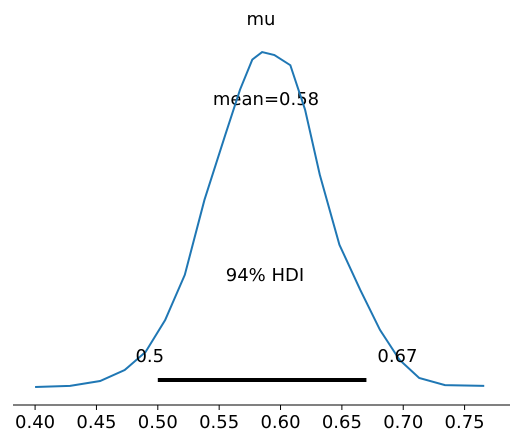  I want to click on x-tick-label: 0.60, so click(280, 422).